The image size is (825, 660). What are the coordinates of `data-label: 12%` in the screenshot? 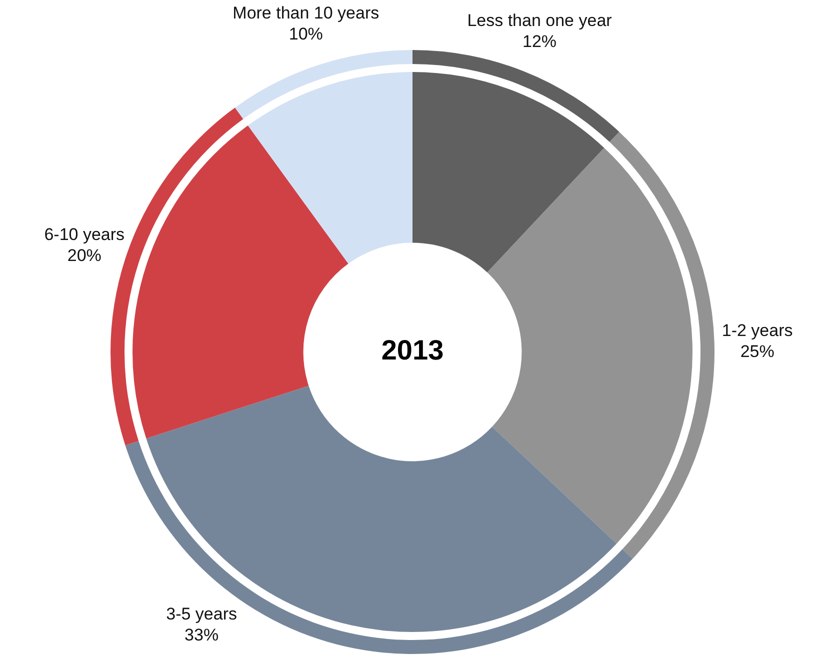 It's located at (539, 41).